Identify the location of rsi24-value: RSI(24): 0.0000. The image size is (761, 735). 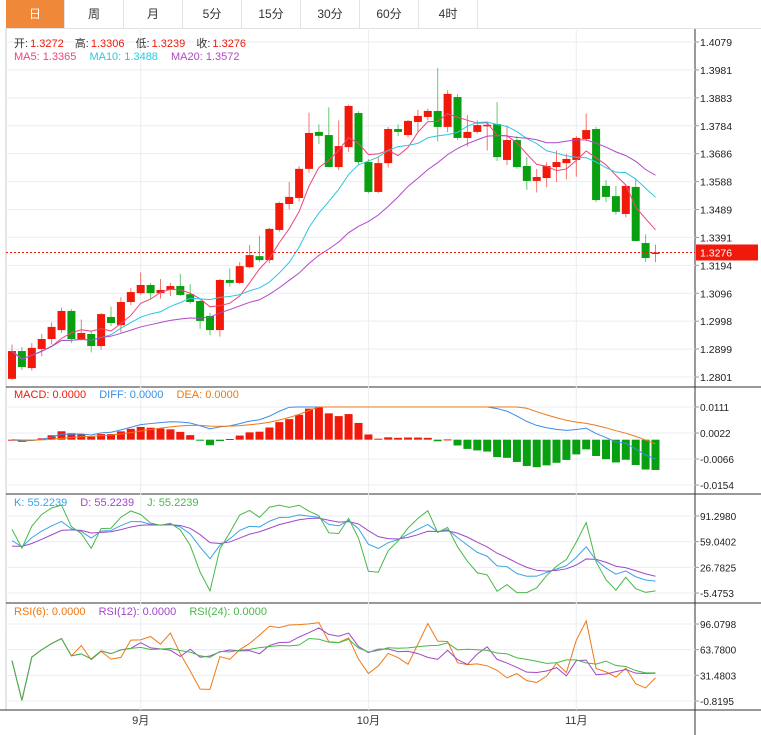
(228, 612).